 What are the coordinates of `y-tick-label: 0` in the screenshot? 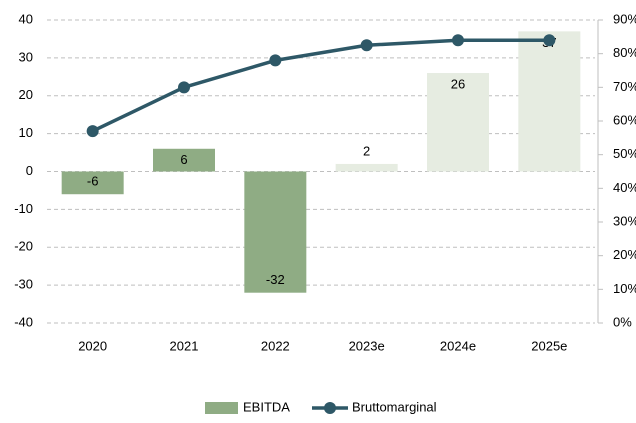 It's located at (29, 170).